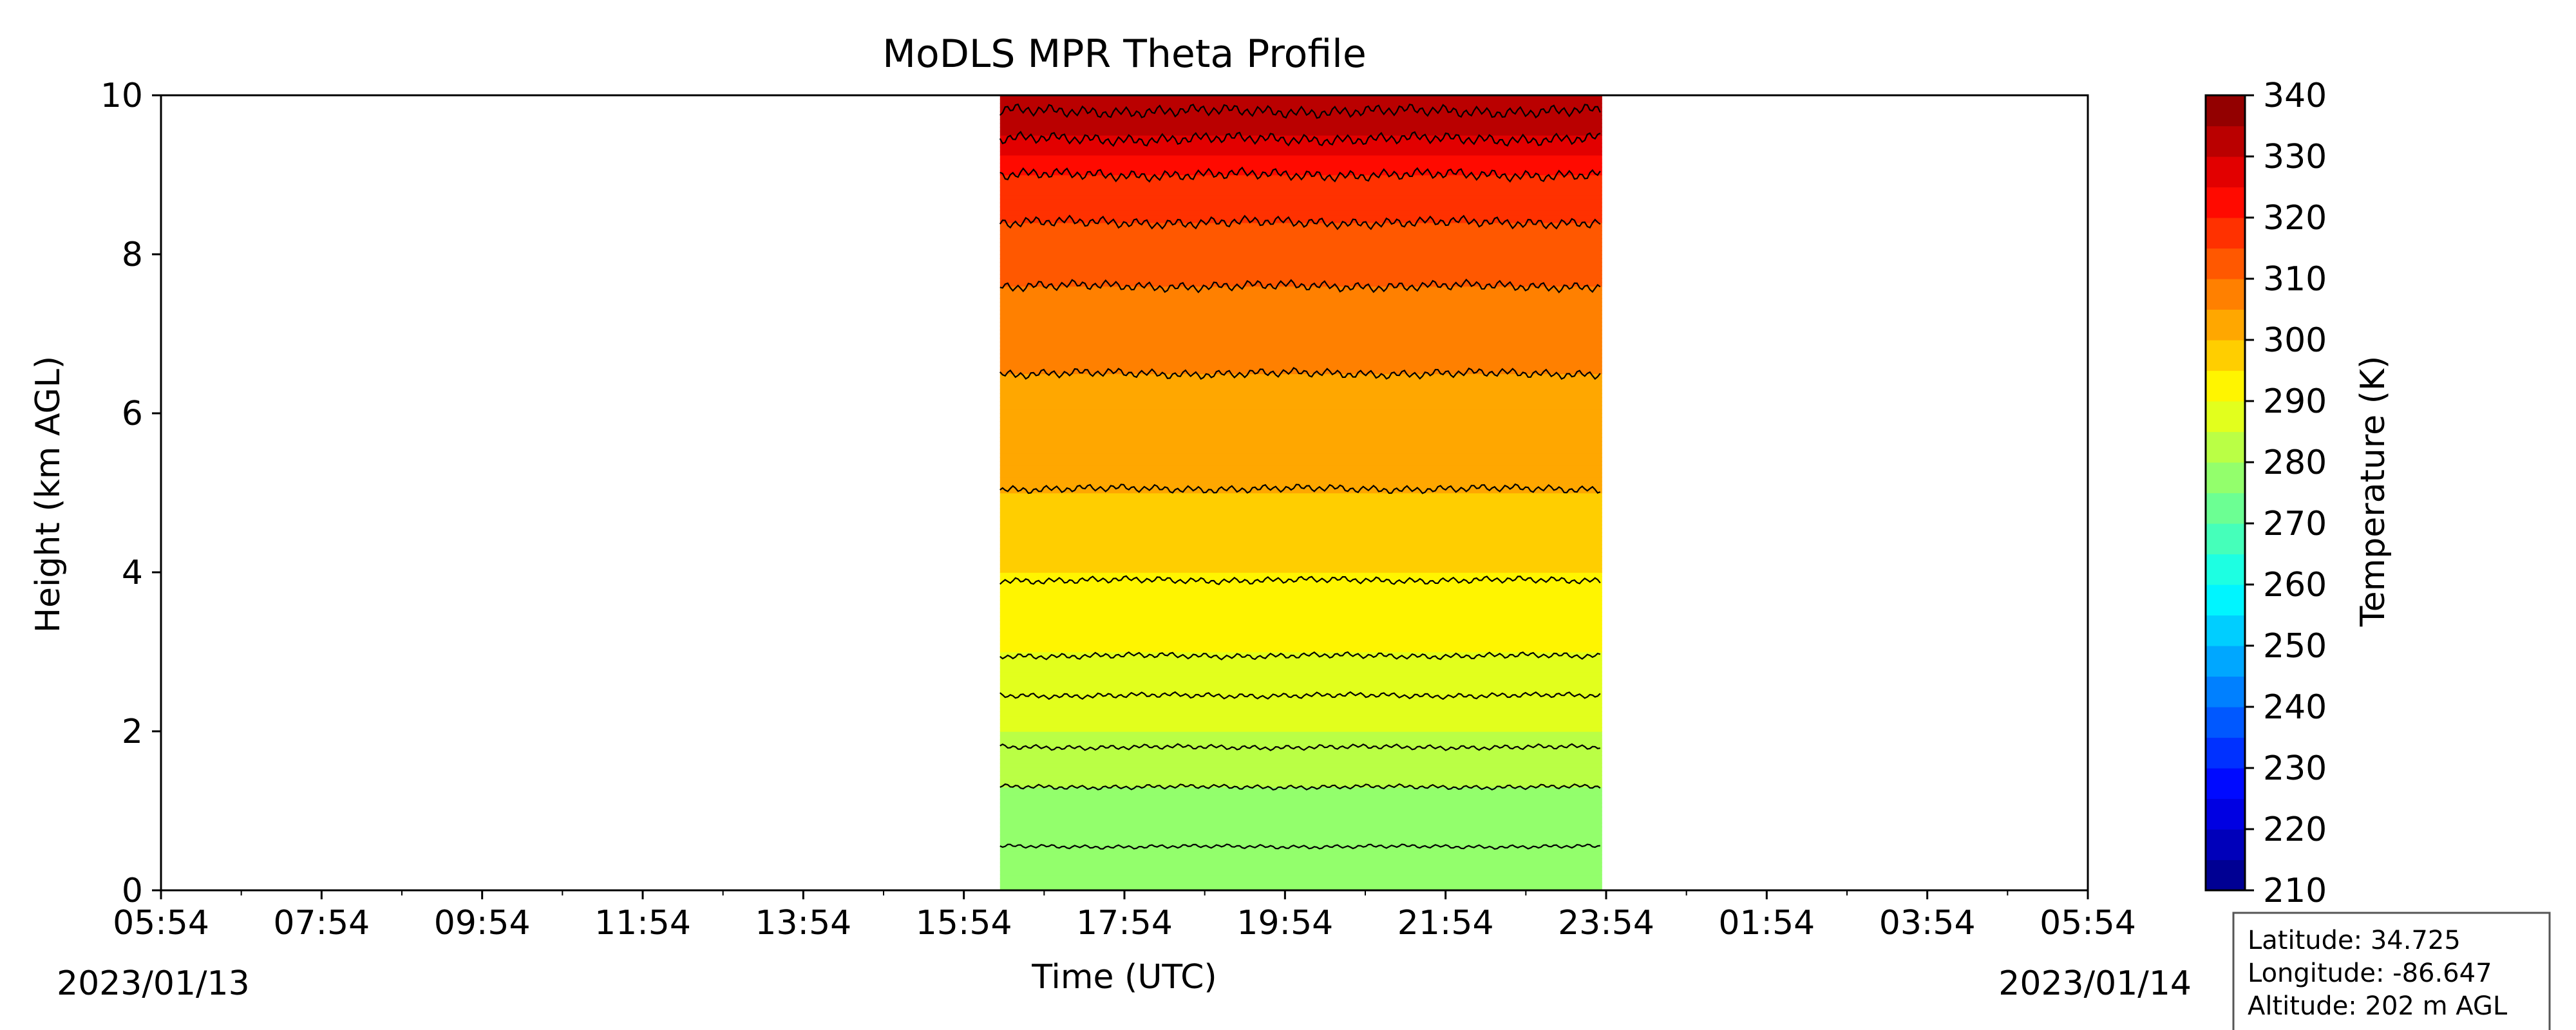 The width and height of the screenshot is (2576, 1030). I want to click on colorbar-tick-label: 320, so click(2295, 219).